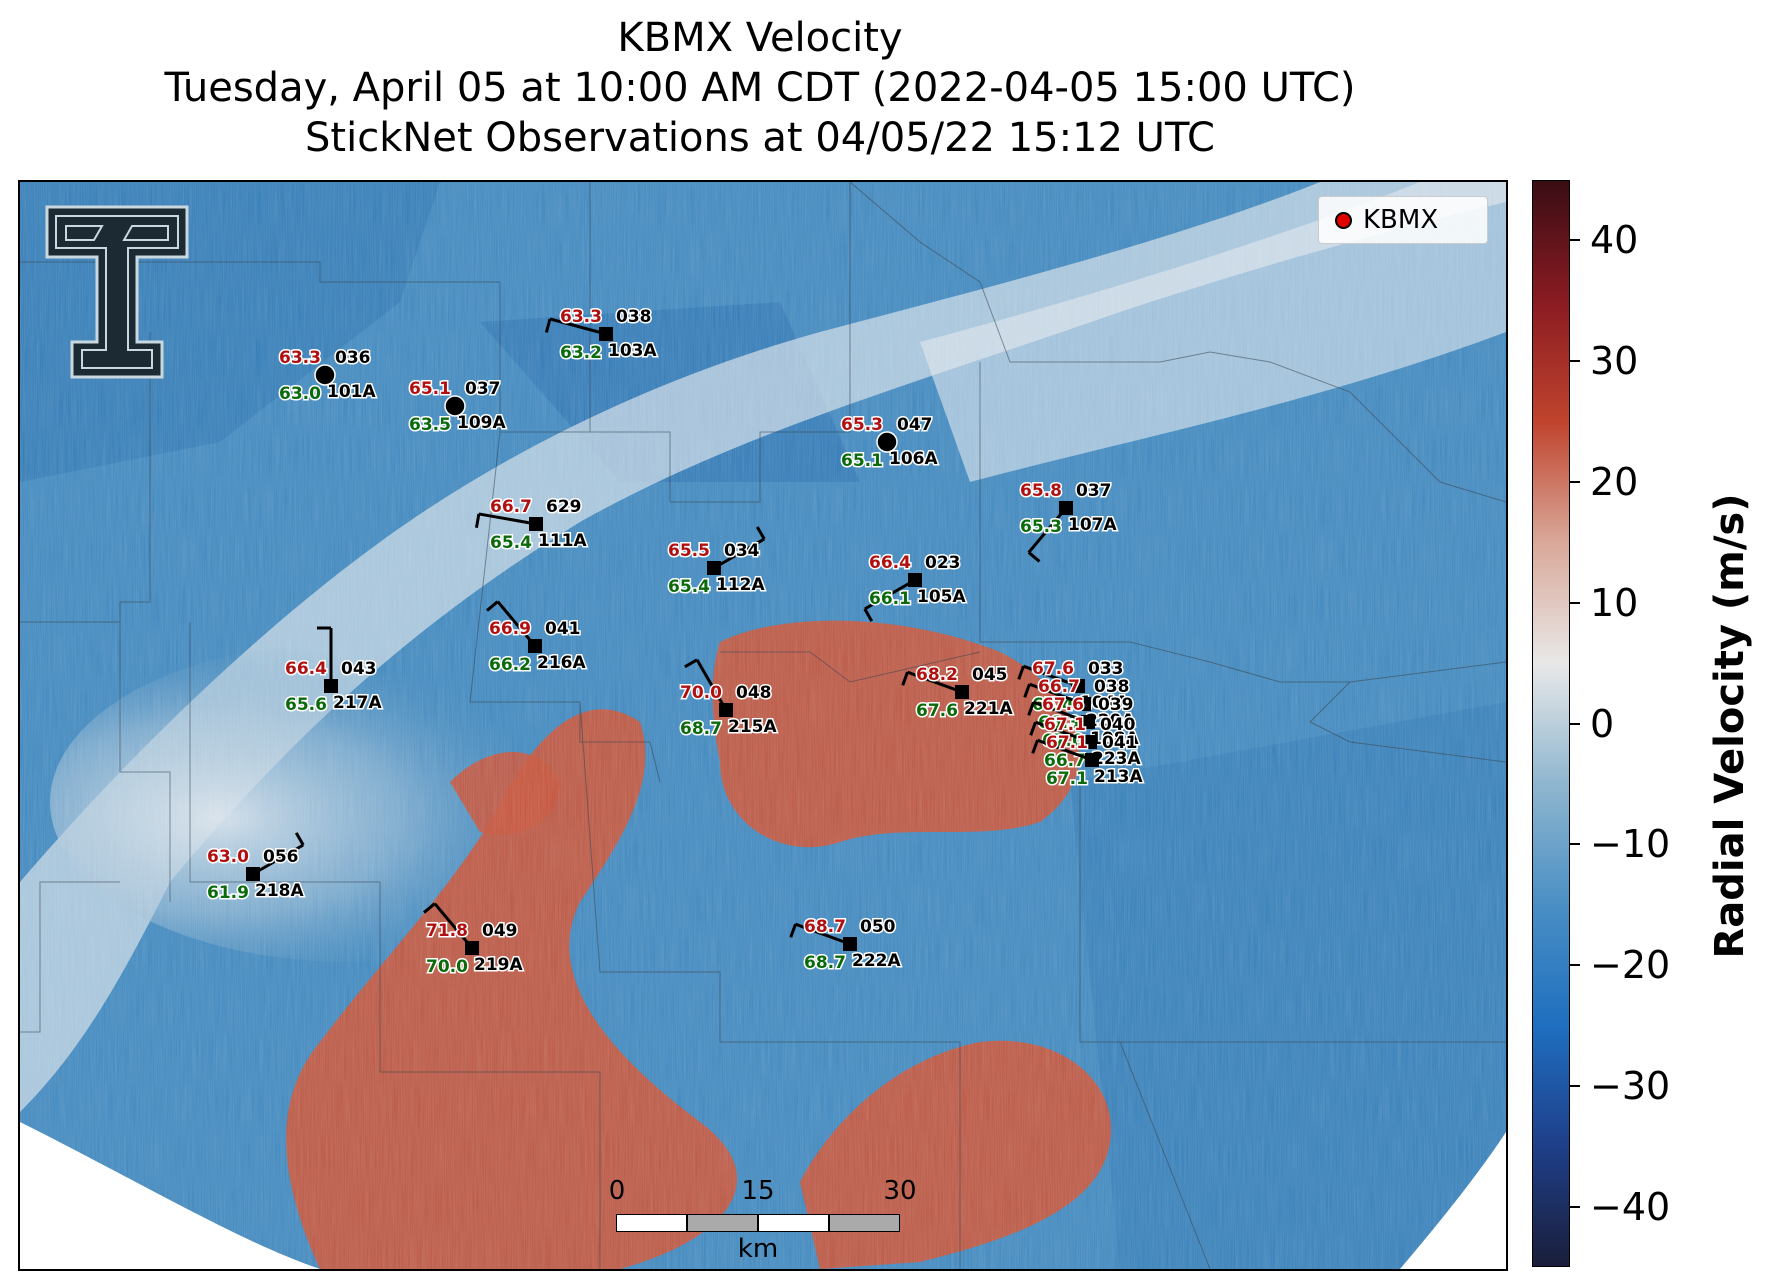 The image size is (1773, 1285). Describe the element at coordinates (890, 563) in the screenshot. I see `station-temperature: 66.4` at that location.